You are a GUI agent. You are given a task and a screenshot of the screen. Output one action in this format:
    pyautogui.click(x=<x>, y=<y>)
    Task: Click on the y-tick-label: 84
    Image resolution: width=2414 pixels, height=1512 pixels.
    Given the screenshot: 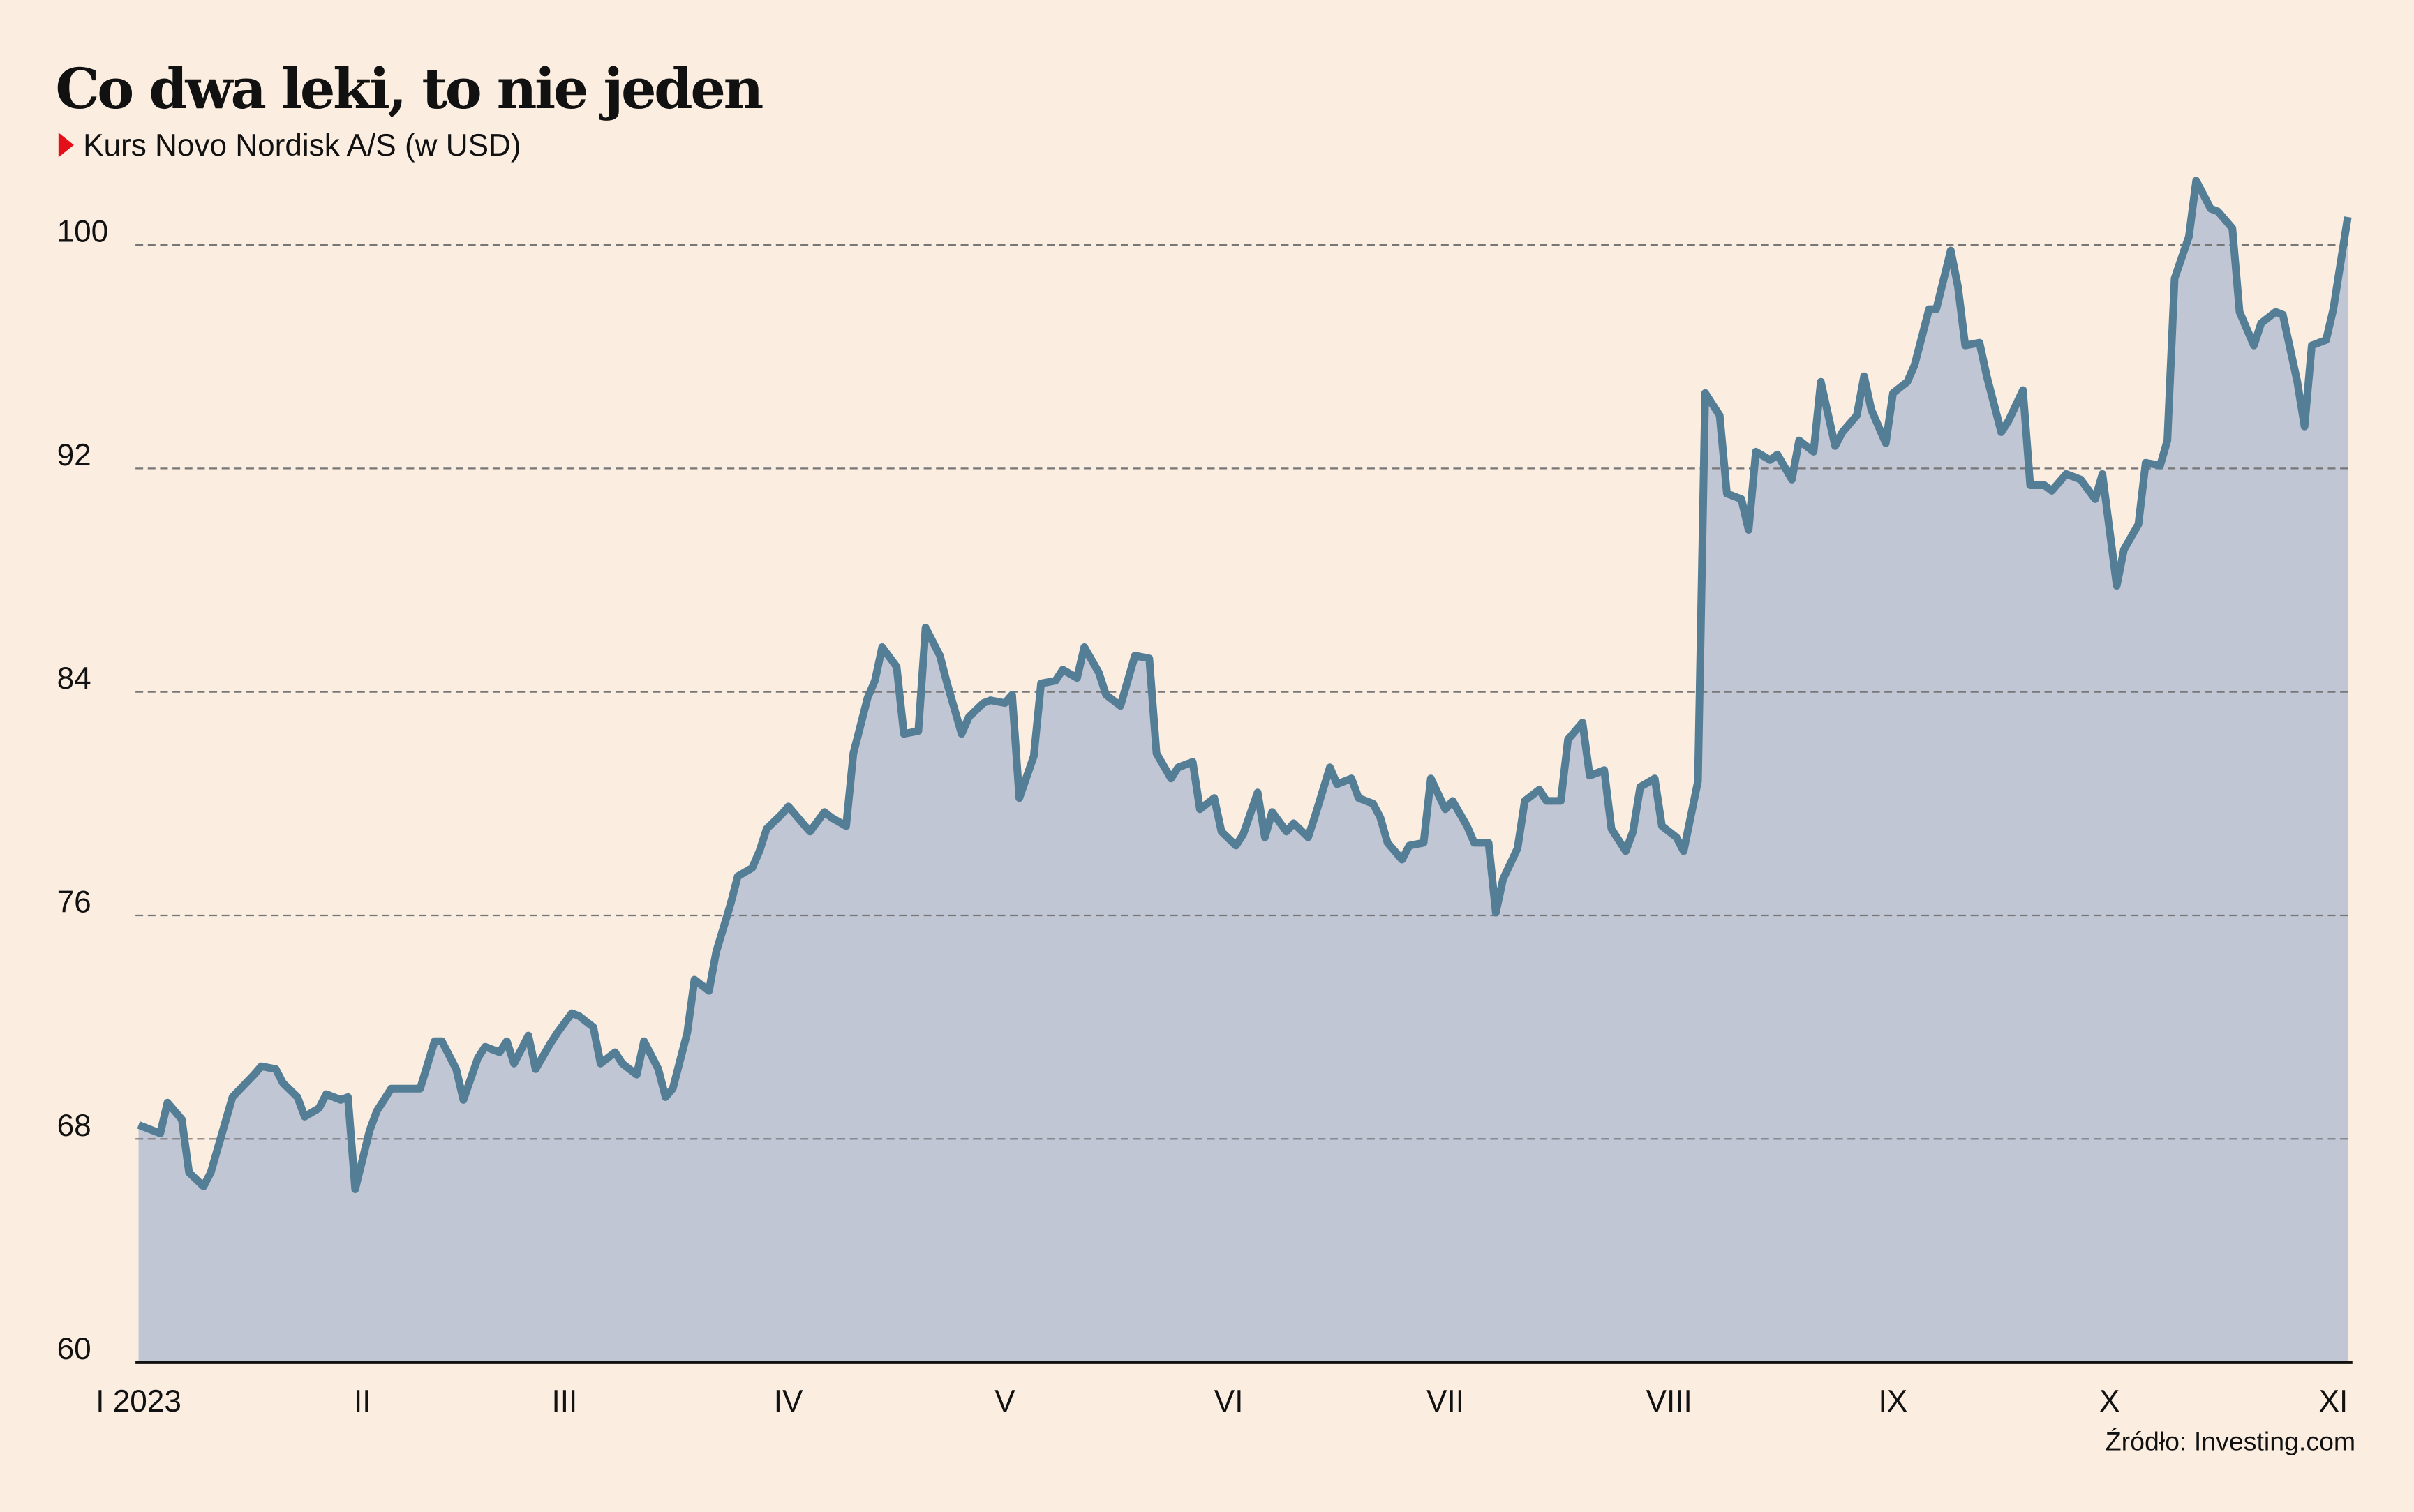 What is the action you would take?
    pyautogui.click(x=74, y=678)
    